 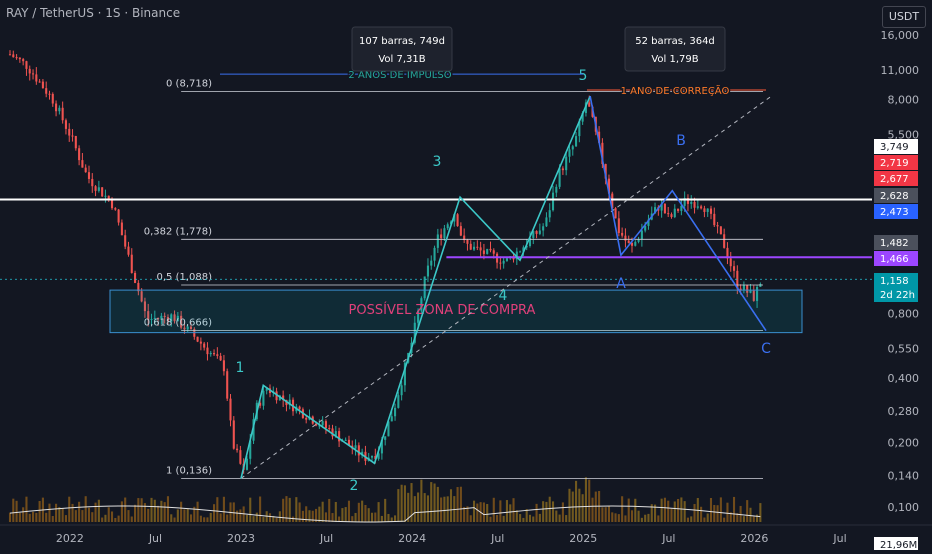 I want to click on chart-title: RAY / TetherUS · 1S · Binance, so click(x=93, y=13).